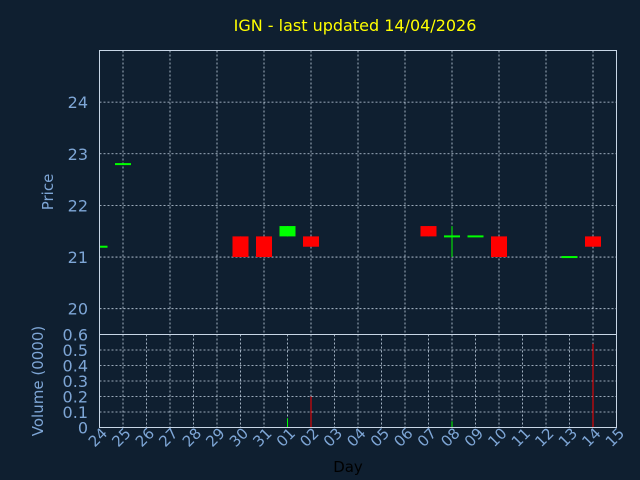  Describe the element at coordinates (78, 257) in the screenshot. I see `price-tick-label: 21` at that location.